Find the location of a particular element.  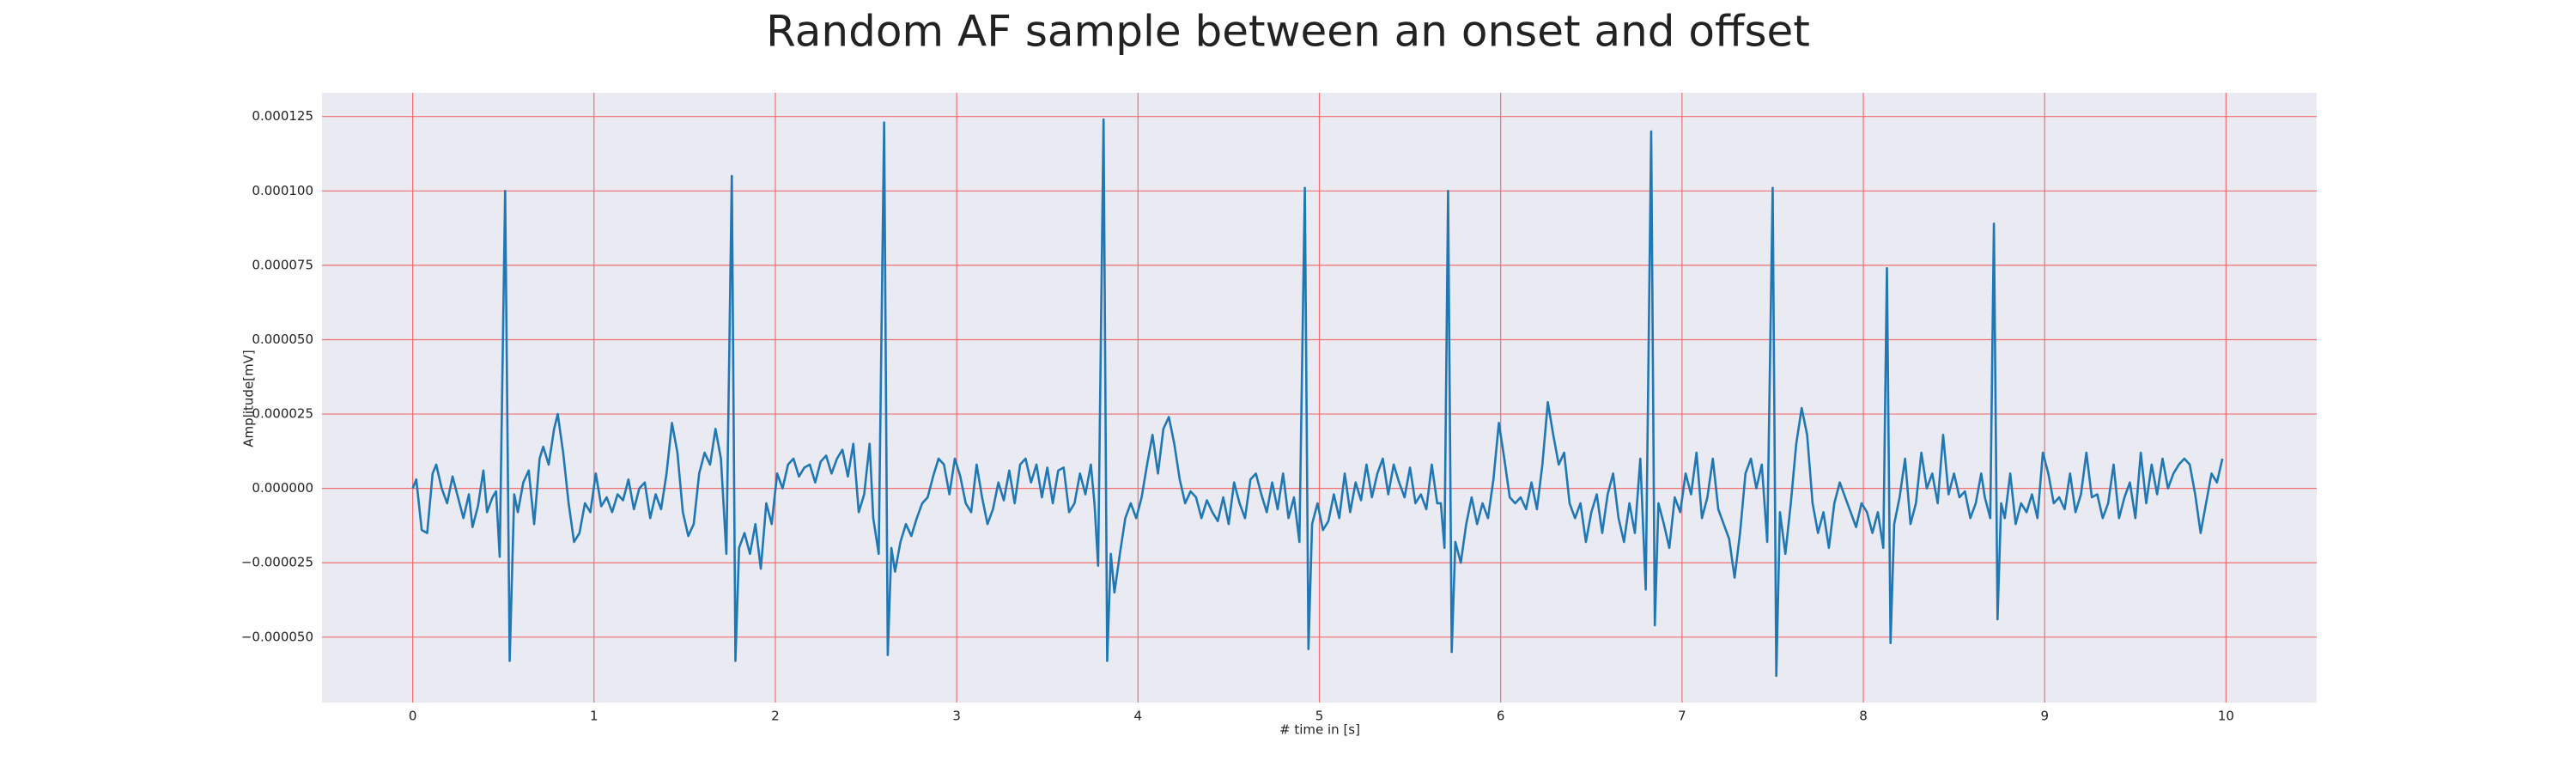

x-tick-label: 3 is located at coordinates (957, 716).